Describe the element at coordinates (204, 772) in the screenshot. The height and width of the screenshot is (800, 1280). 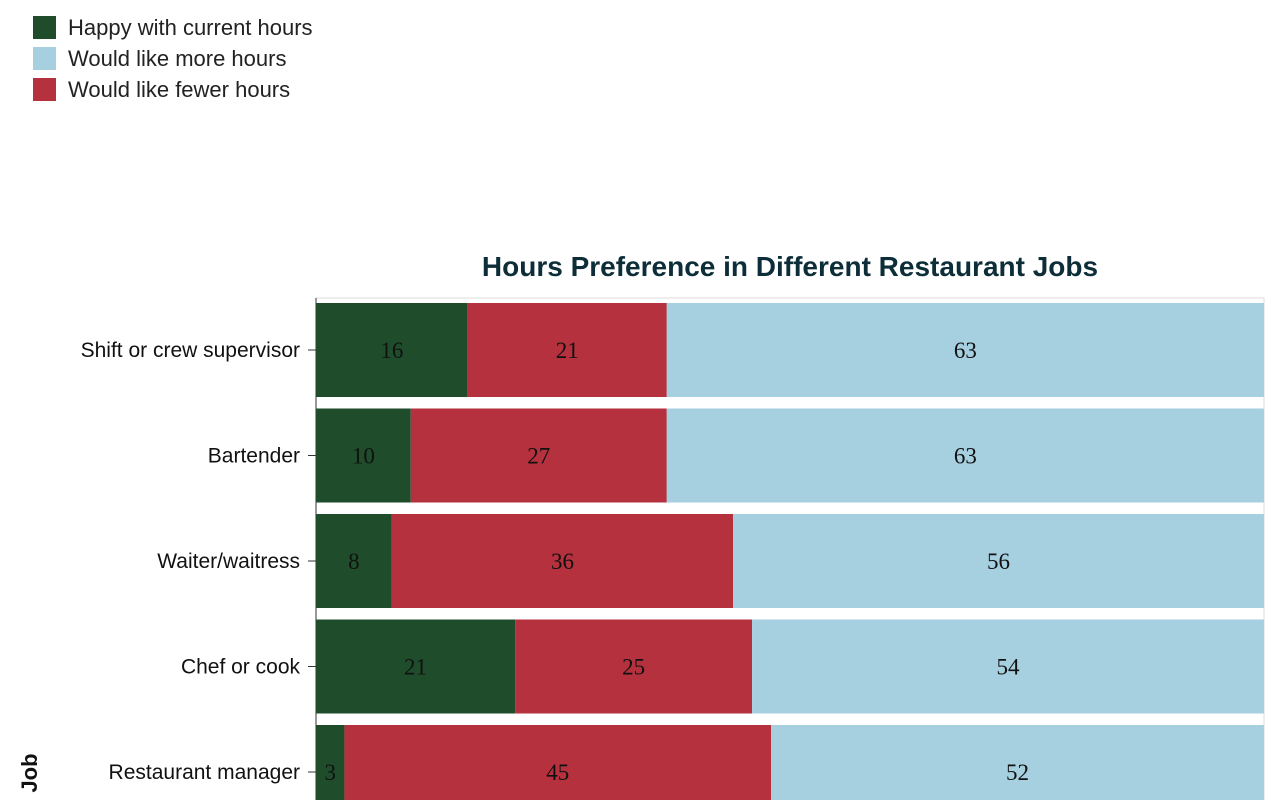
I see `y-tick-label: Restaurant manager` at that location.